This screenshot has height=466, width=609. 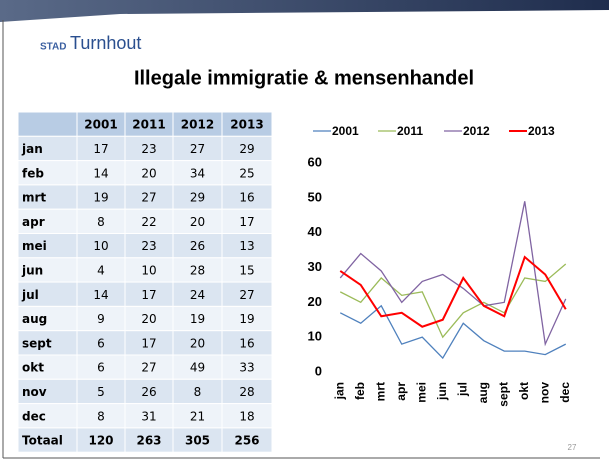 What do you see at coordinates (100, 246) in the screenshot?
I see `table-cell: 10` at bounding box center [100, 246].